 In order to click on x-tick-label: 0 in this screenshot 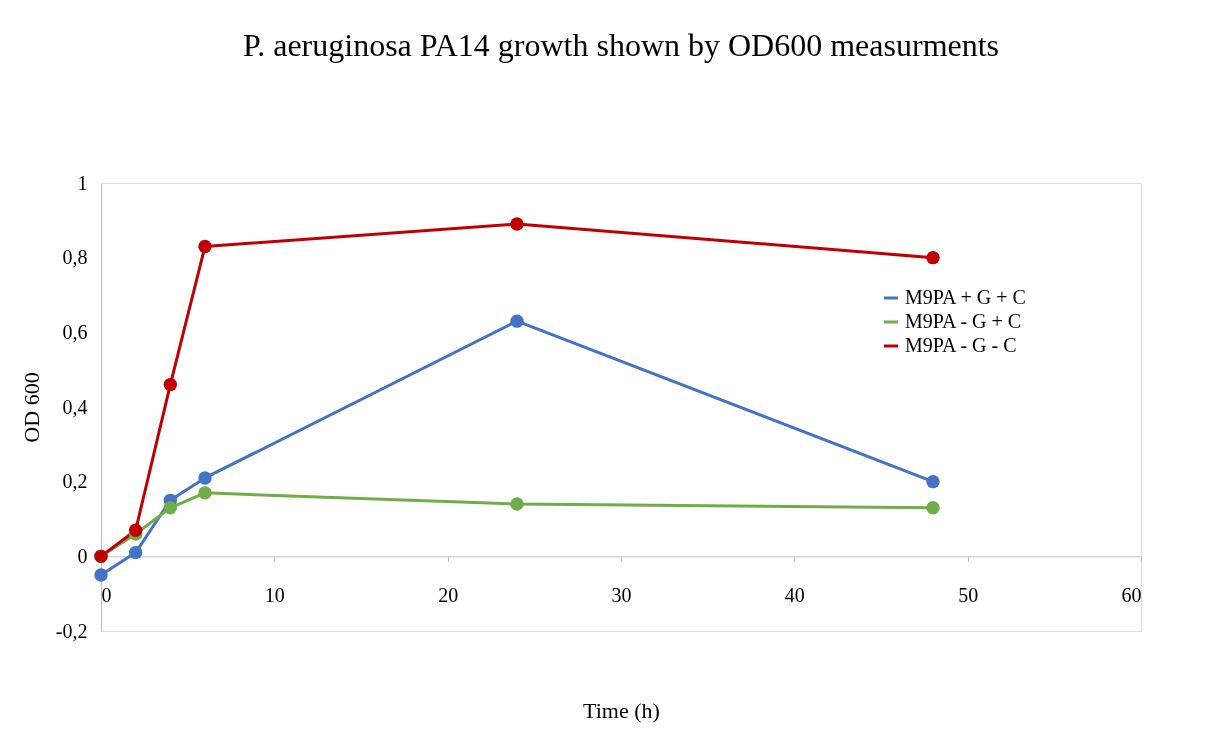, I will do `click(106, 594)`.